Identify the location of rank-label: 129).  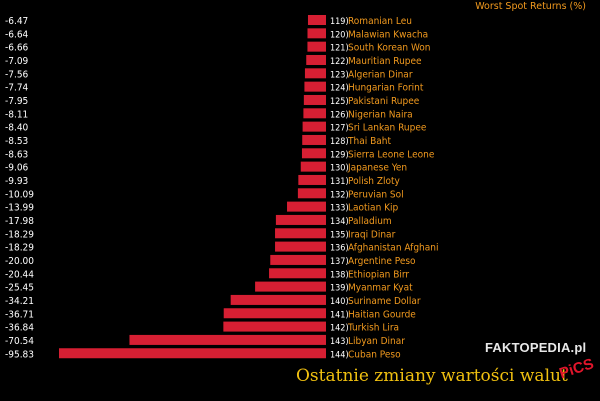
(339, 155).